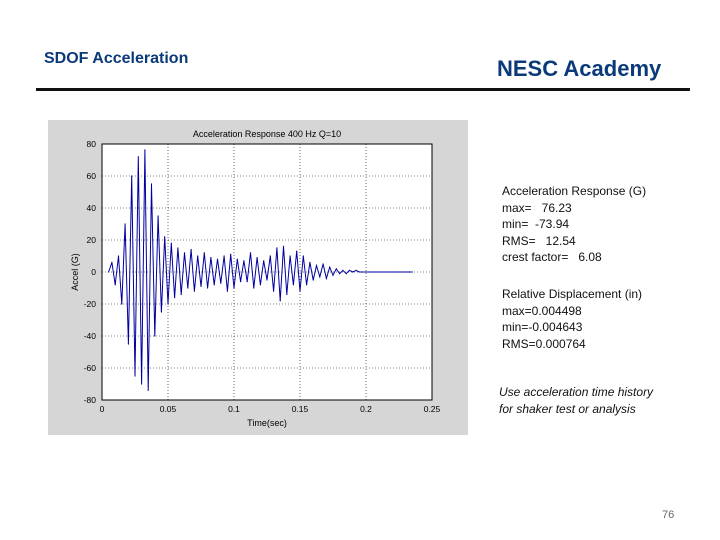 This screenshot has width=720, height=540. Describe the element at coordinates (92, 144) in the screenshot. I see `y-tick-label: 80` at that location.